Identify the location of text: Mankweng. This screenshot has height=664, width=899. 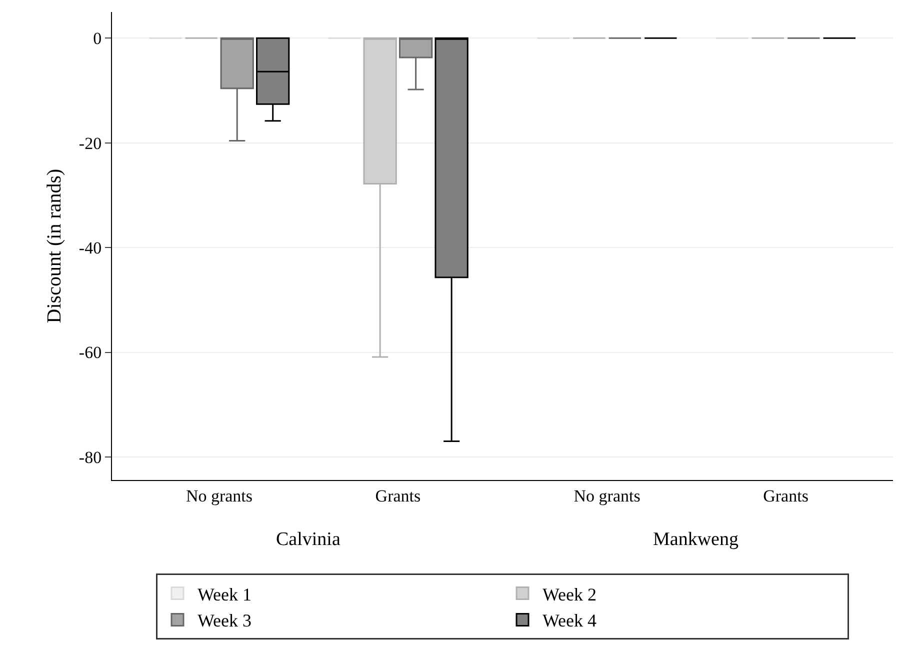
(696, 539).